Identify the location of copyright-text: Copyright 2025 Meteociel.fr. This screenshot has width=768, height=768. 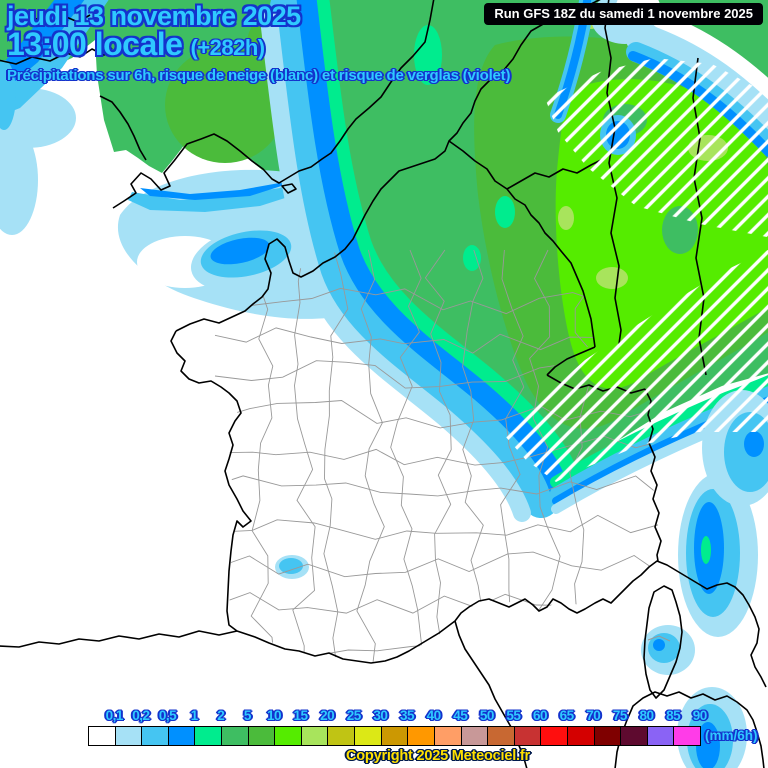
(438, 756).